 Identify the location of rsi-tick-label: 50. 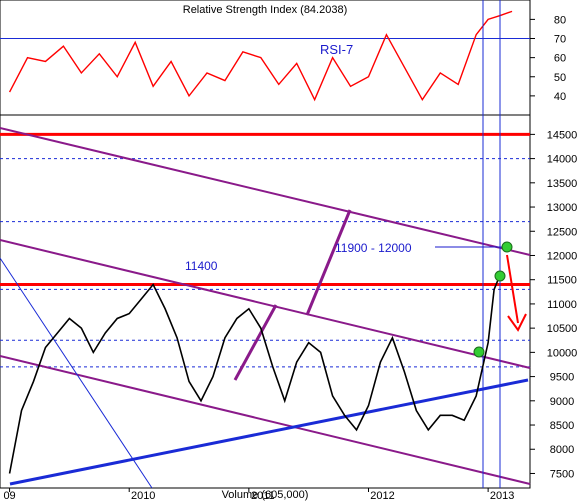
(560, 78).